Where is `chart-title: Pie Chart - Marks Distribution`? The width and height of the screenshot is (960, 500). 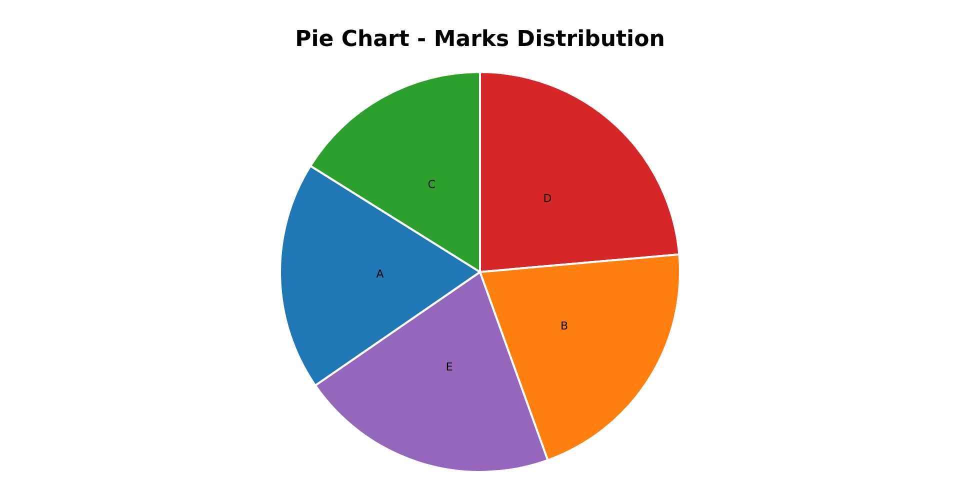 chart-title: Pie Chart - Marks Distribution is located at coordinates (480, 39).